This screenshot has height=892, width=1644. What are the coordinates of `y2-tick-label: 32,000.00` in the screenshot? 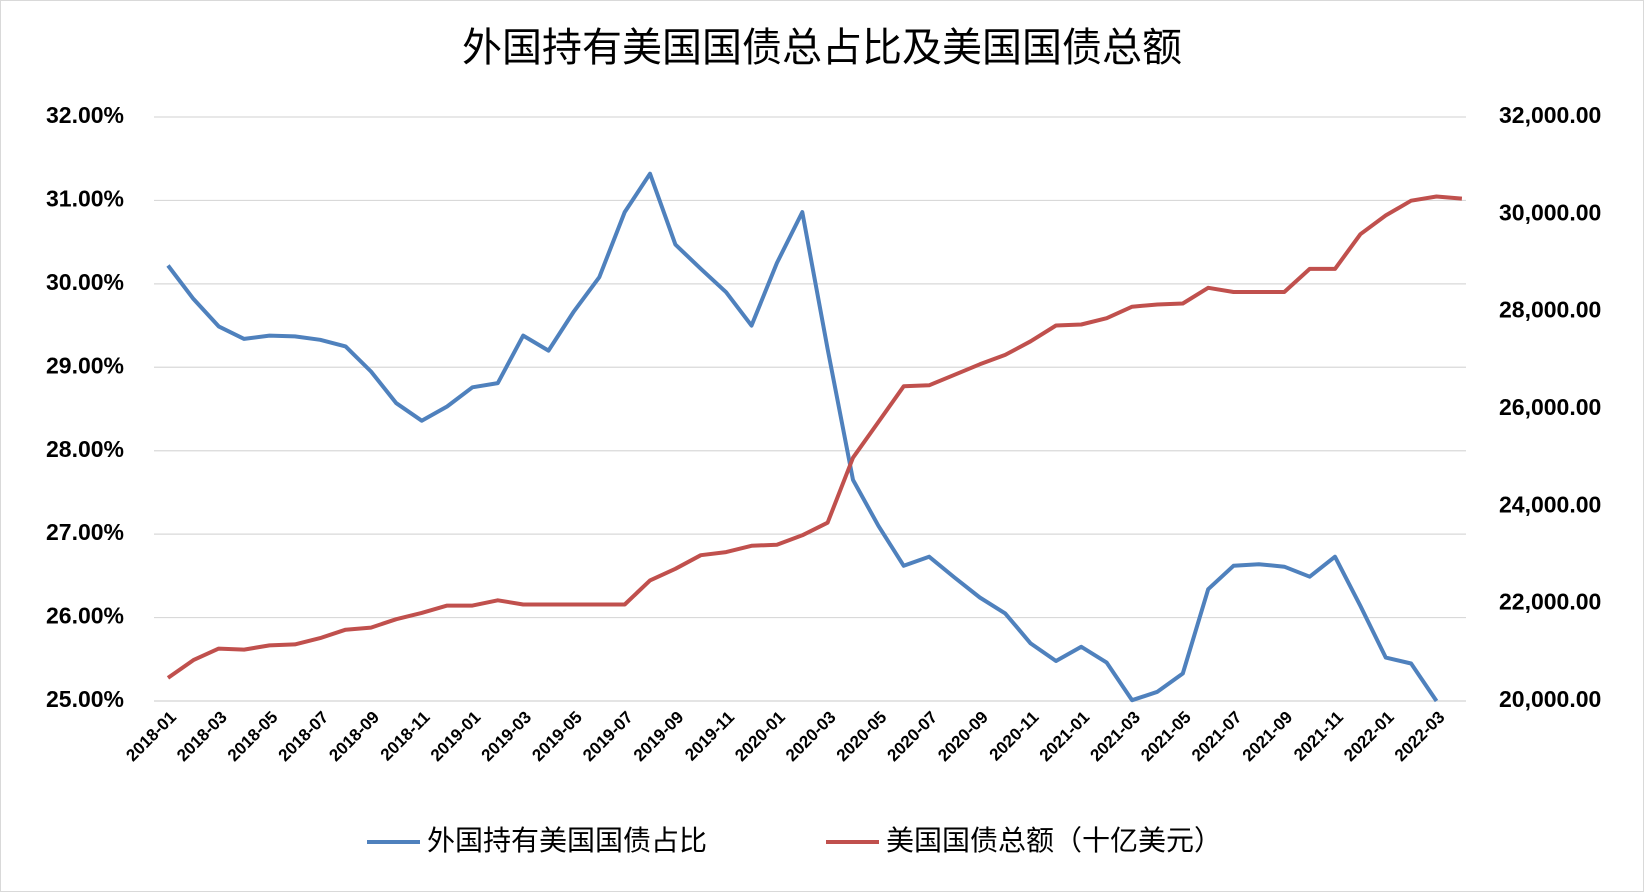 It's located at (1550, 115).